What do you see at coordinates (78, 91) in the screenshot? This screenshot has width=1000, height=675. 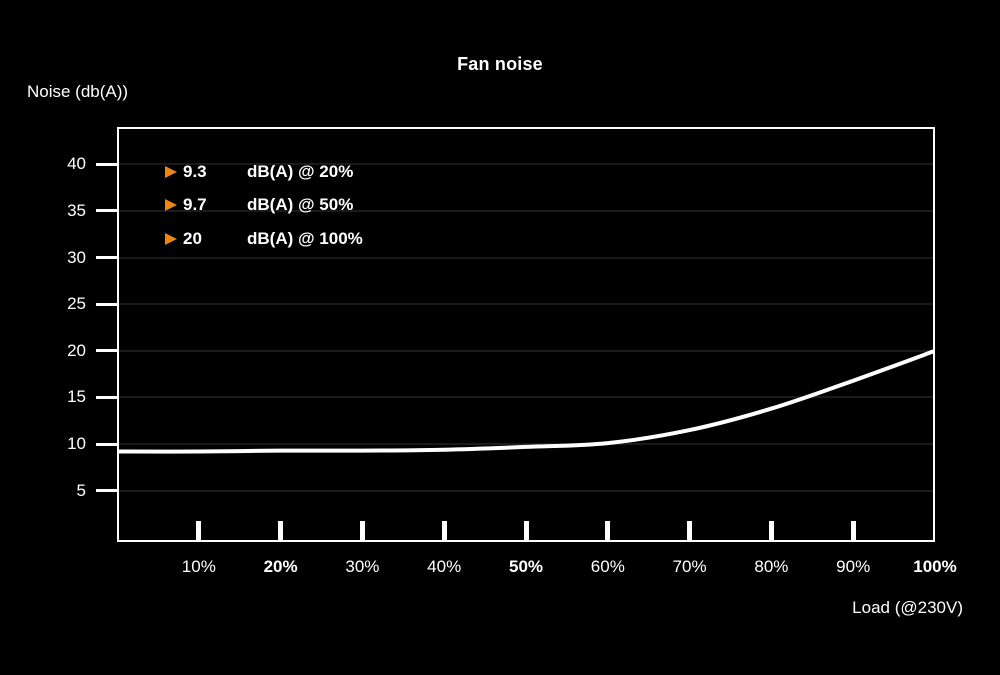 I see `y-axis-title: Noise (db(A))` at bounding box center [78, 91].